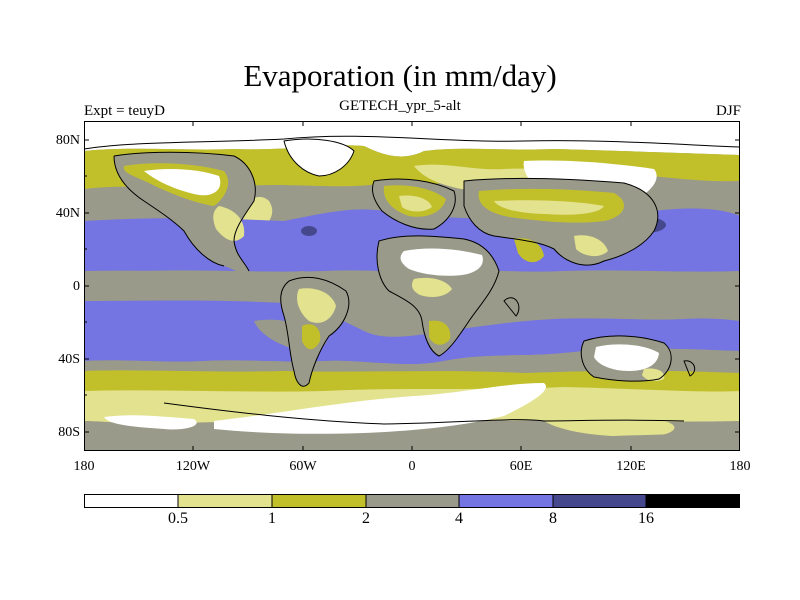 This screenshot has width=800, height=600. I want to click on colorbar-label-8: 8, so click(553, 518).